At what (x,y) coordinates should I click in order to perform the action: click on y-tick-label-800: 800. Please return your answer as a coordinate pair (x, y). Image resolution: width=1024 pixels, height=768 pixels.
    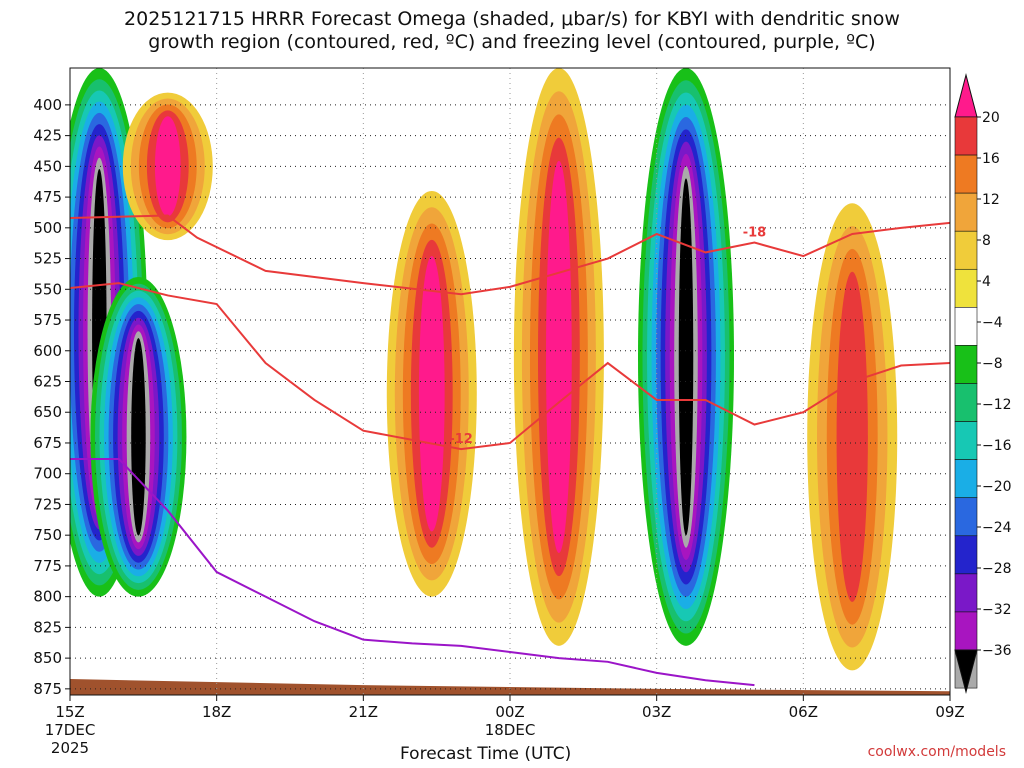
    Looking at the image, I should click on (47, 597).